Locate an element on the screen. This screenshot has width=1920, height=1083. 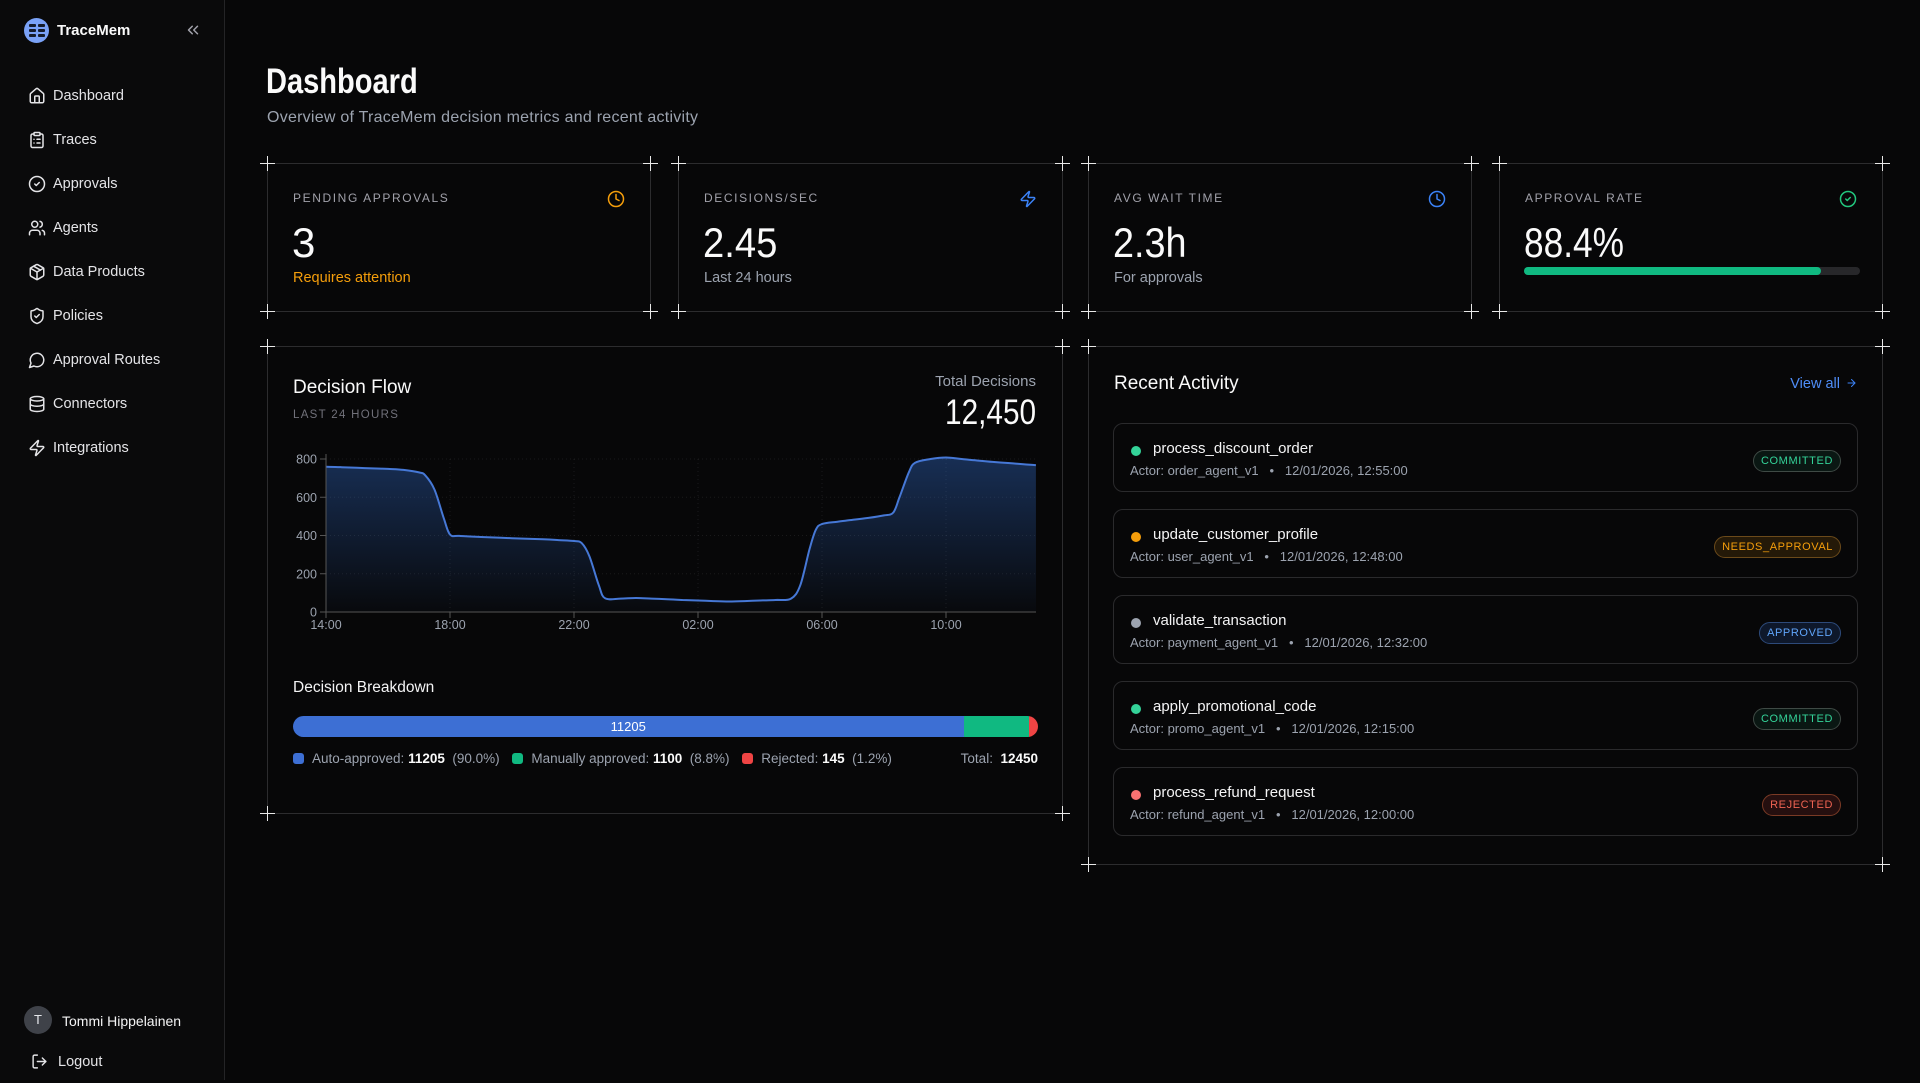
svg-text: 200 is located at coordinates (306, 574).